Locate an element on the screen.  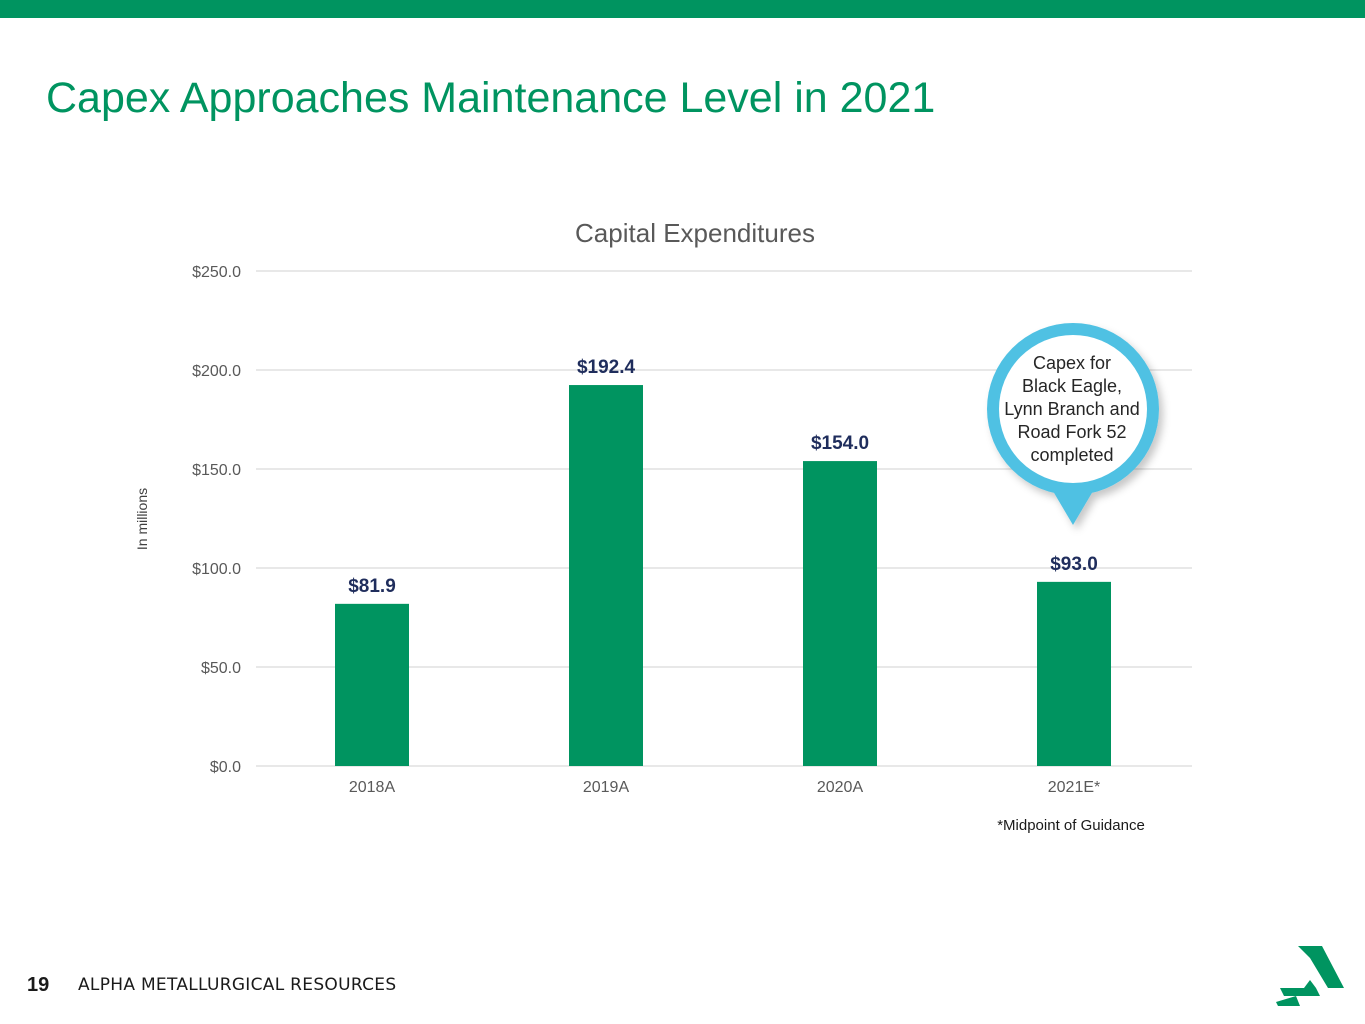
chart-footnote: *Midpoint of Guidance is located at coordinates (1071, 825).